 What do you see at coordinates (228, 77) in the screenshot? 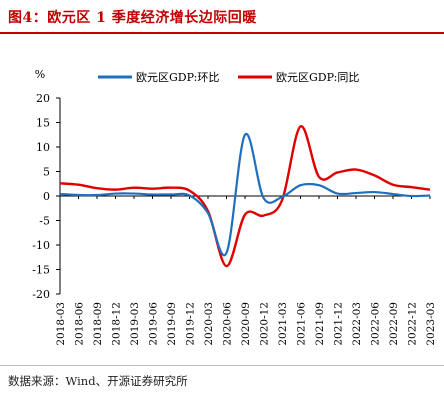
I see `chart-legend: 欧元区GDP:环比 欧元区GDP:同比` at bounding box center [228, 77].